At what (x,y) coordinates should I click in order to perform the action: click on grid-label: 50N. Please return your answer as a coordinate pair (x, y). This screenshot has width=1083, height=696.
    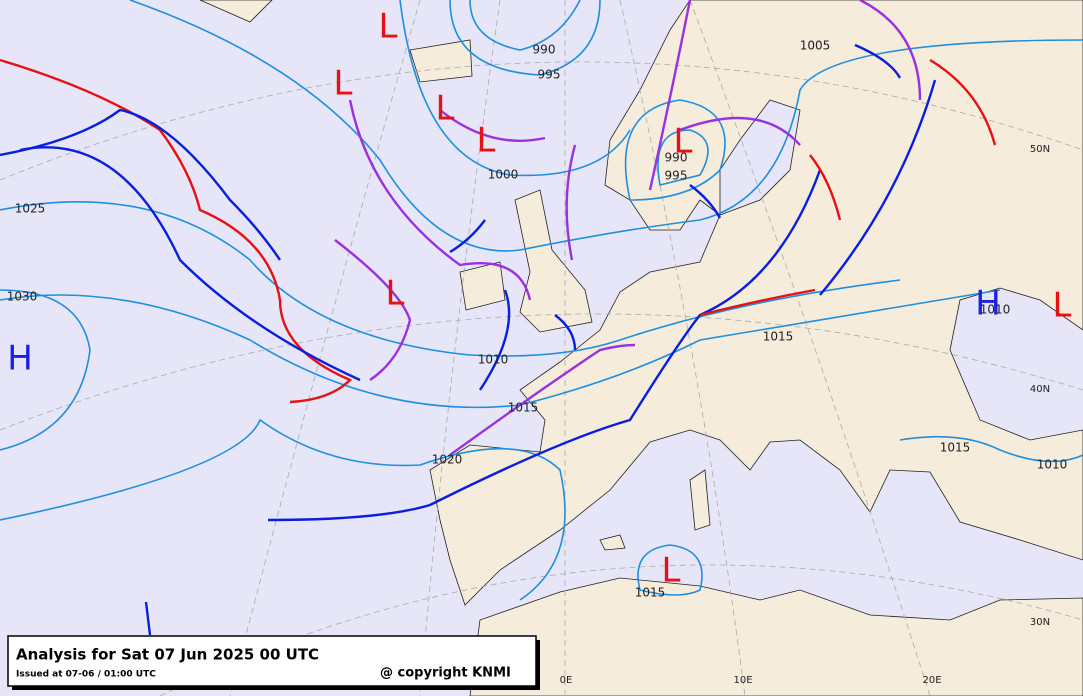
    Looking at the image, I should click on (1040, 149).